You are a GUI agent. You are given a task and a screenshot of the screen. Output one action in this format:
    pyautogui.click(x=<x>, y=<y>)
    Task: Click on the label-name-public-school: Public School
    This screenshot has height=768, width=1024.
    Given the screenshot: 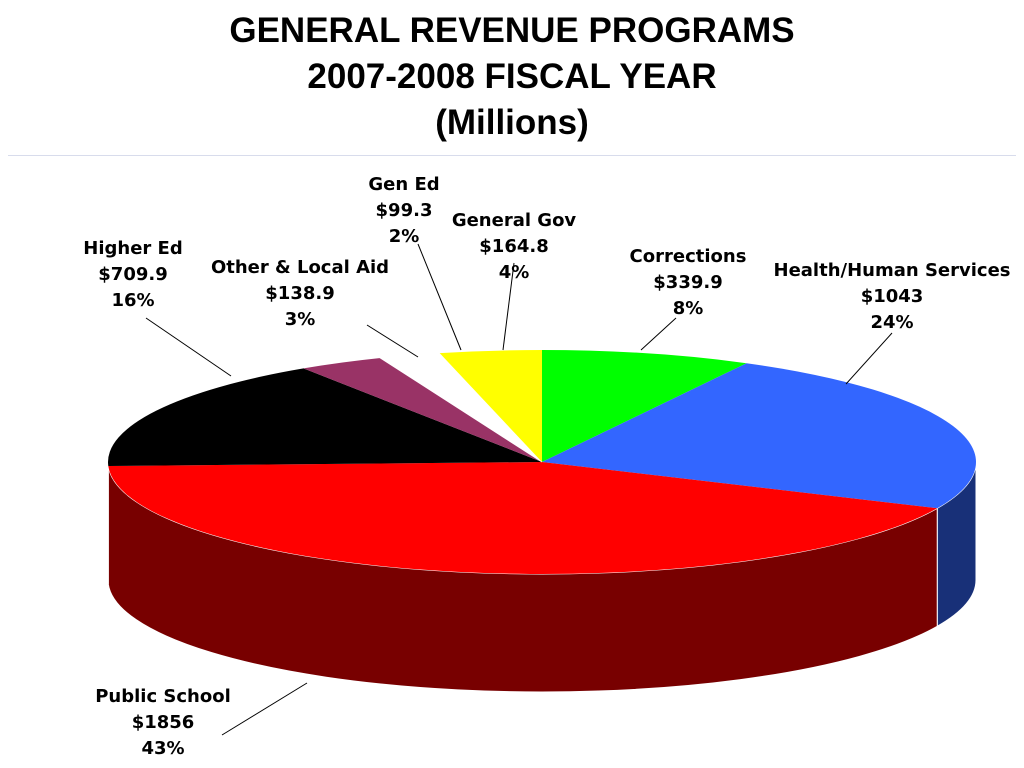 What is the action you would take?
    pyautogui.click(x=163, y=696)
    